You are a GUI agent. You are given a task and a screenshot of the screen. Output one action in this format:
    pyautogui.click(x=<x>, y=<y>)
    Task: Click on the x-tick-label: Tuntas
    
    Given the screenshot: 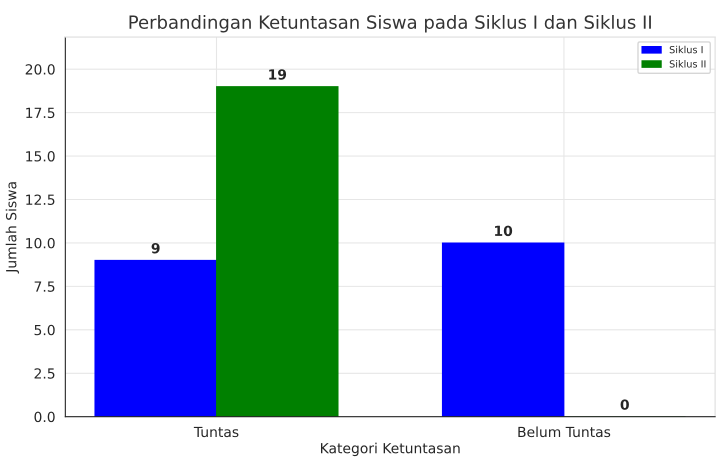 What is the action you would take?
    pyautogui.click(x=216, y=432)
    